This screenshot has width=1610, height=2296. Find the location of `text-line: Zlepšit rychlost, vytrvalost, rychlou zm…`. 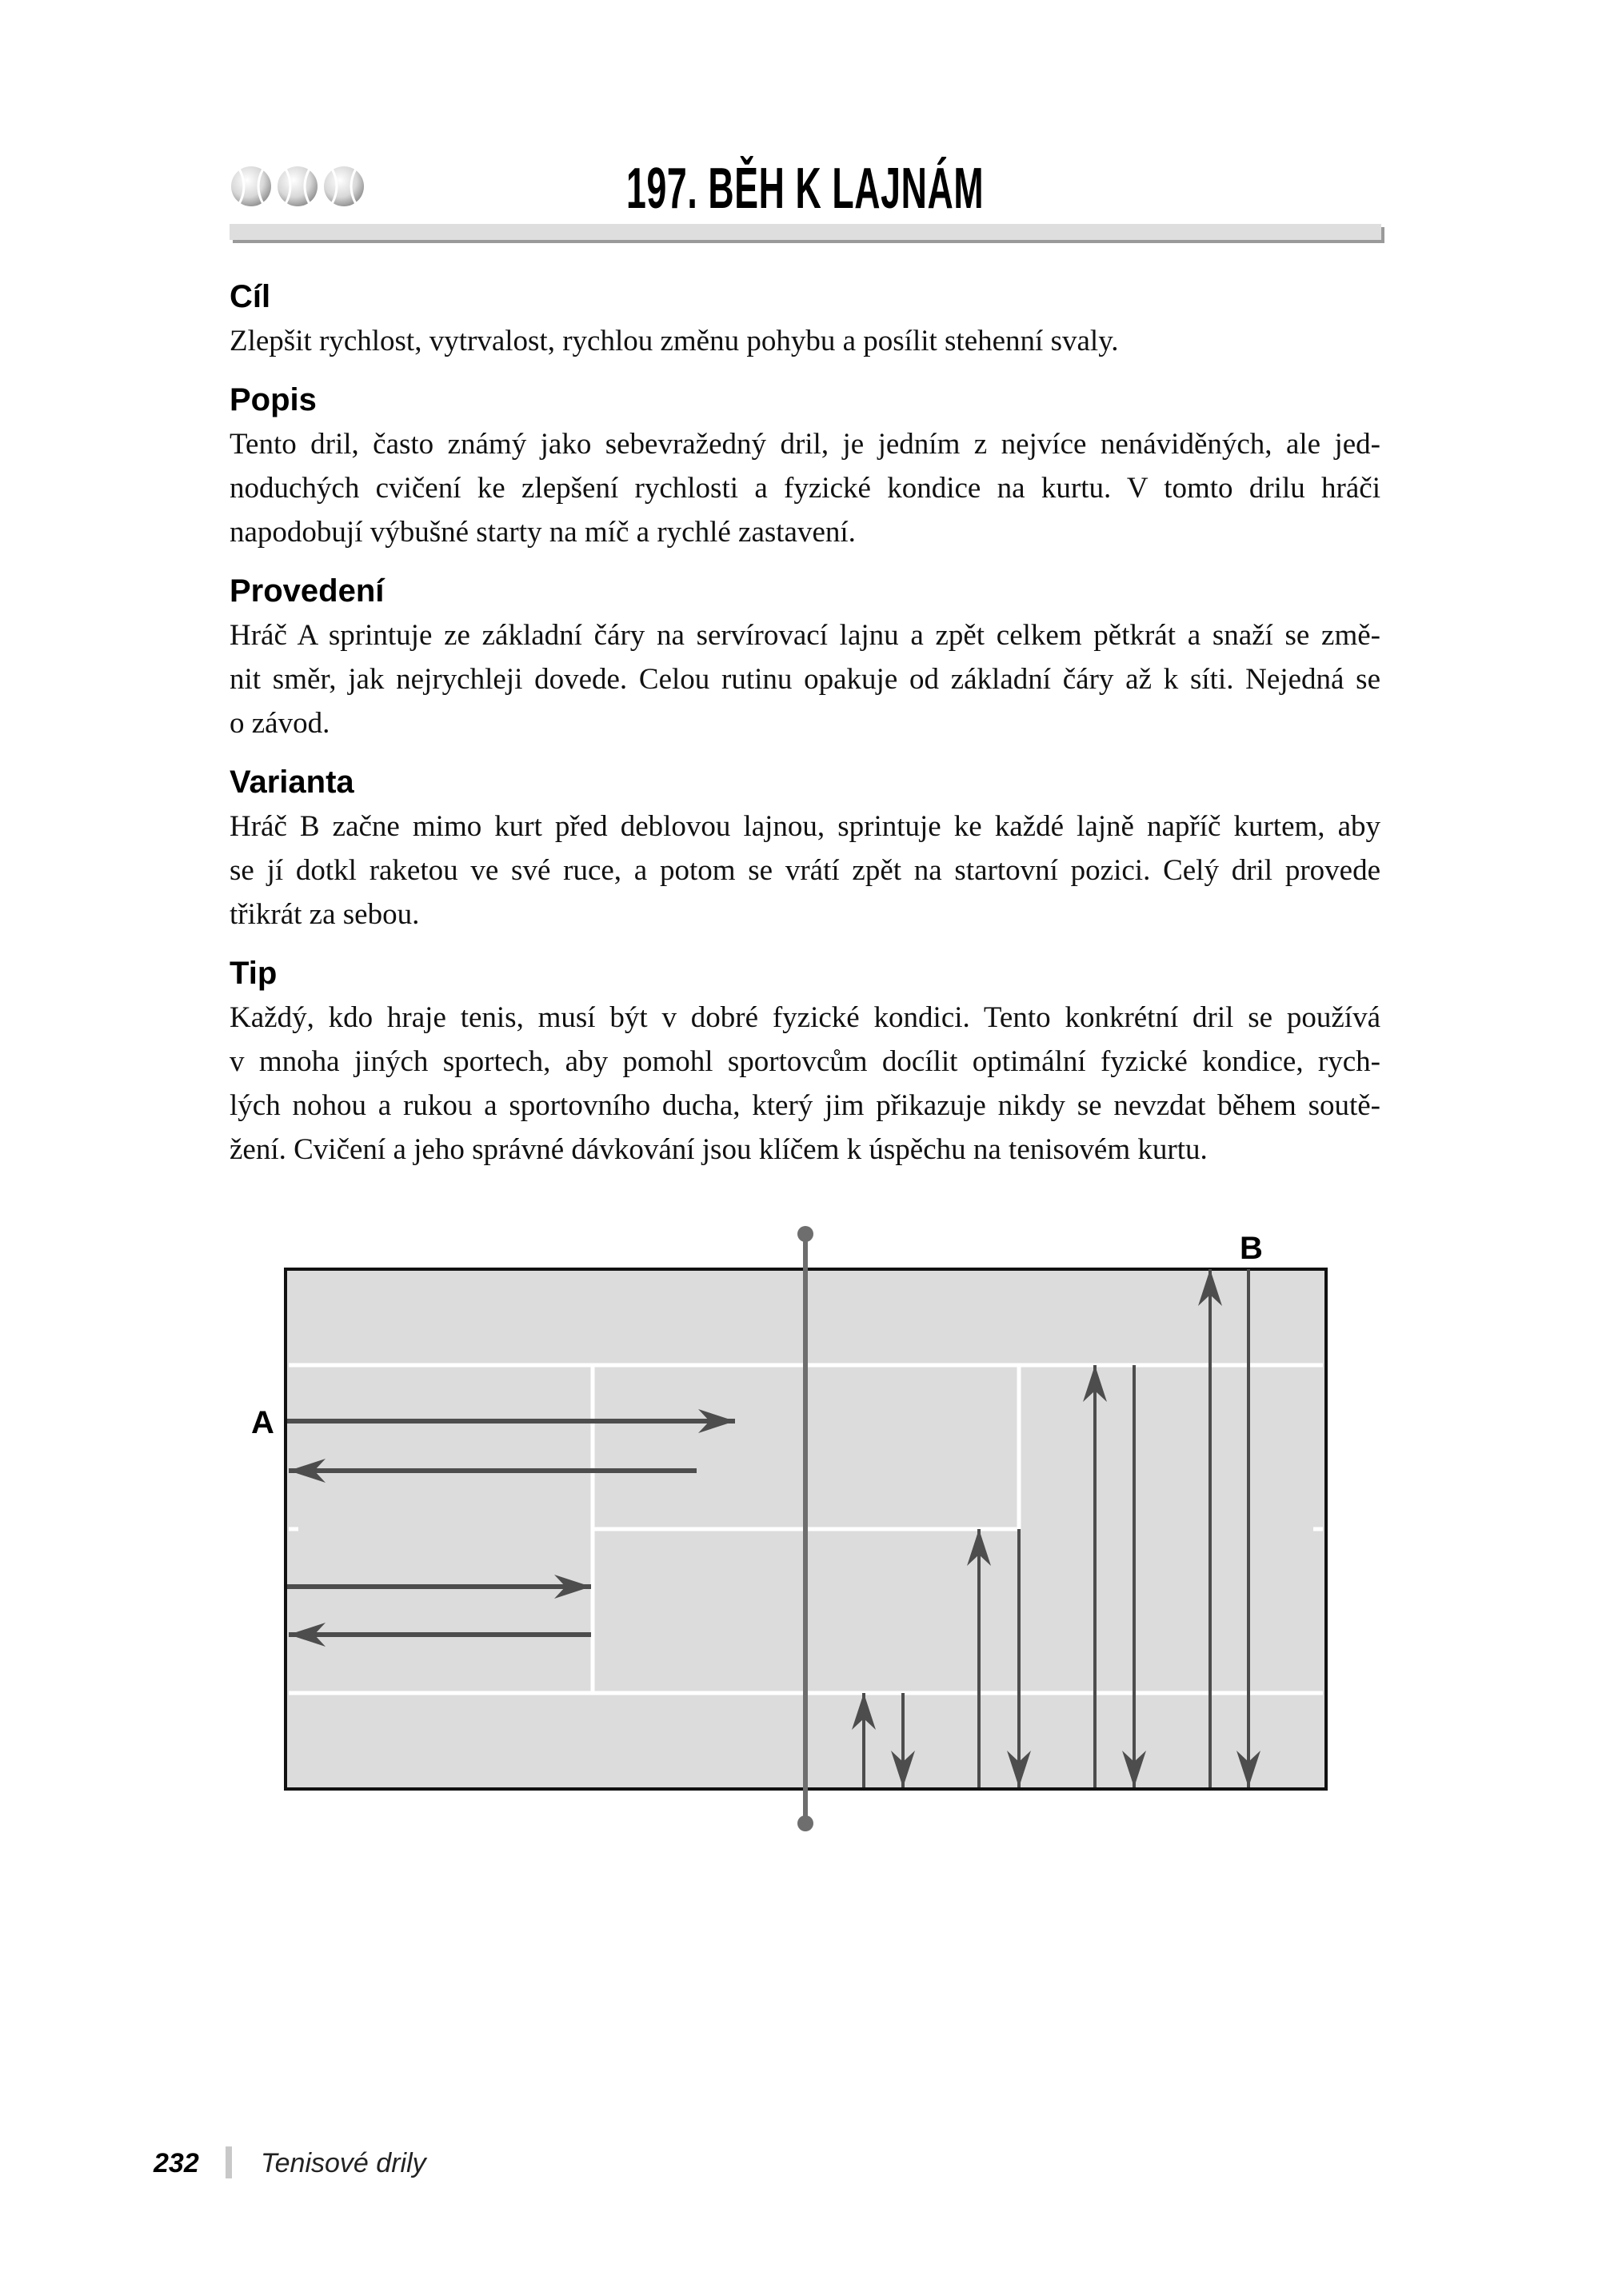

text-line: Zlepšit rychlost, vytrvalost, rychlou zm… is located at coordinates (674, 341).